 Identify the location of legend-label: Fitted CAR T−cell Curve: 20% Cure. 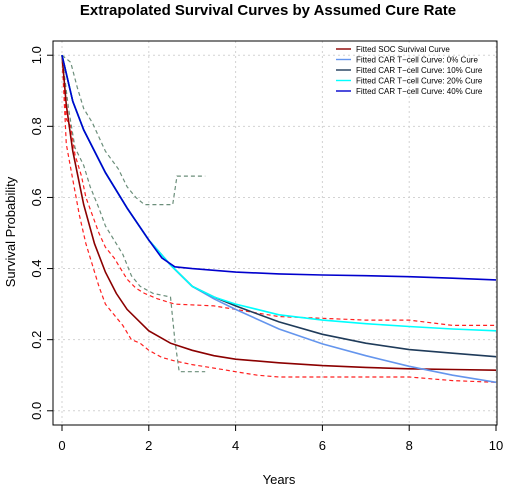
(419, 81).